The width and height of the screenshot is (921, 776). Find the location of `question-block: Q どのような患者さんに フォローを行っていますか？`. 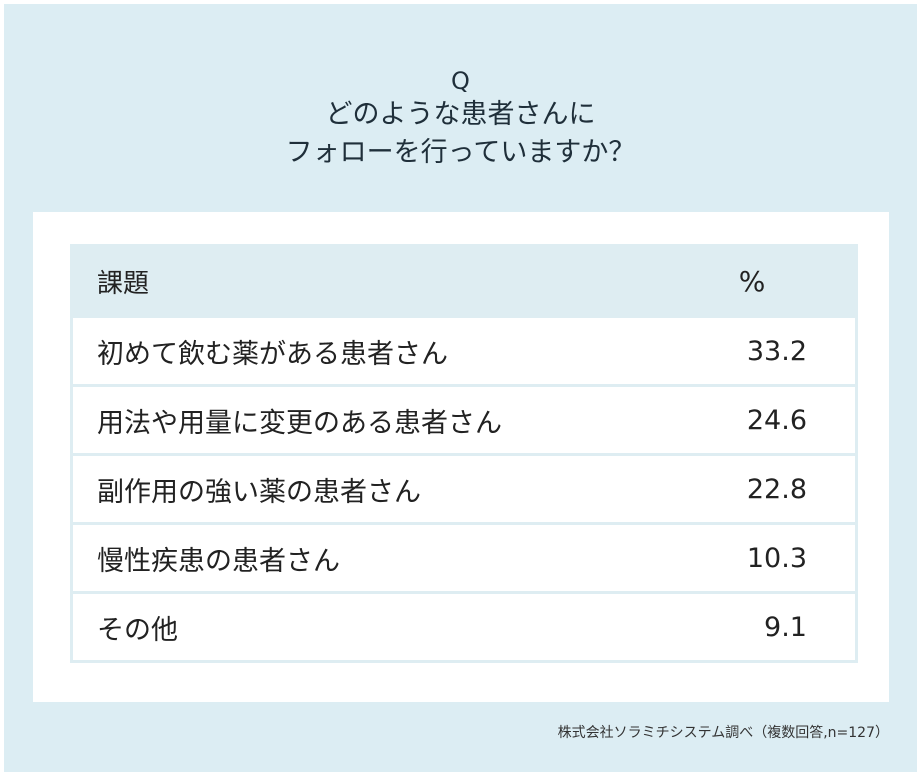

question-block: Q どのような患者さんに フォローを行っていますか？ is located at coordinates (460, 119).